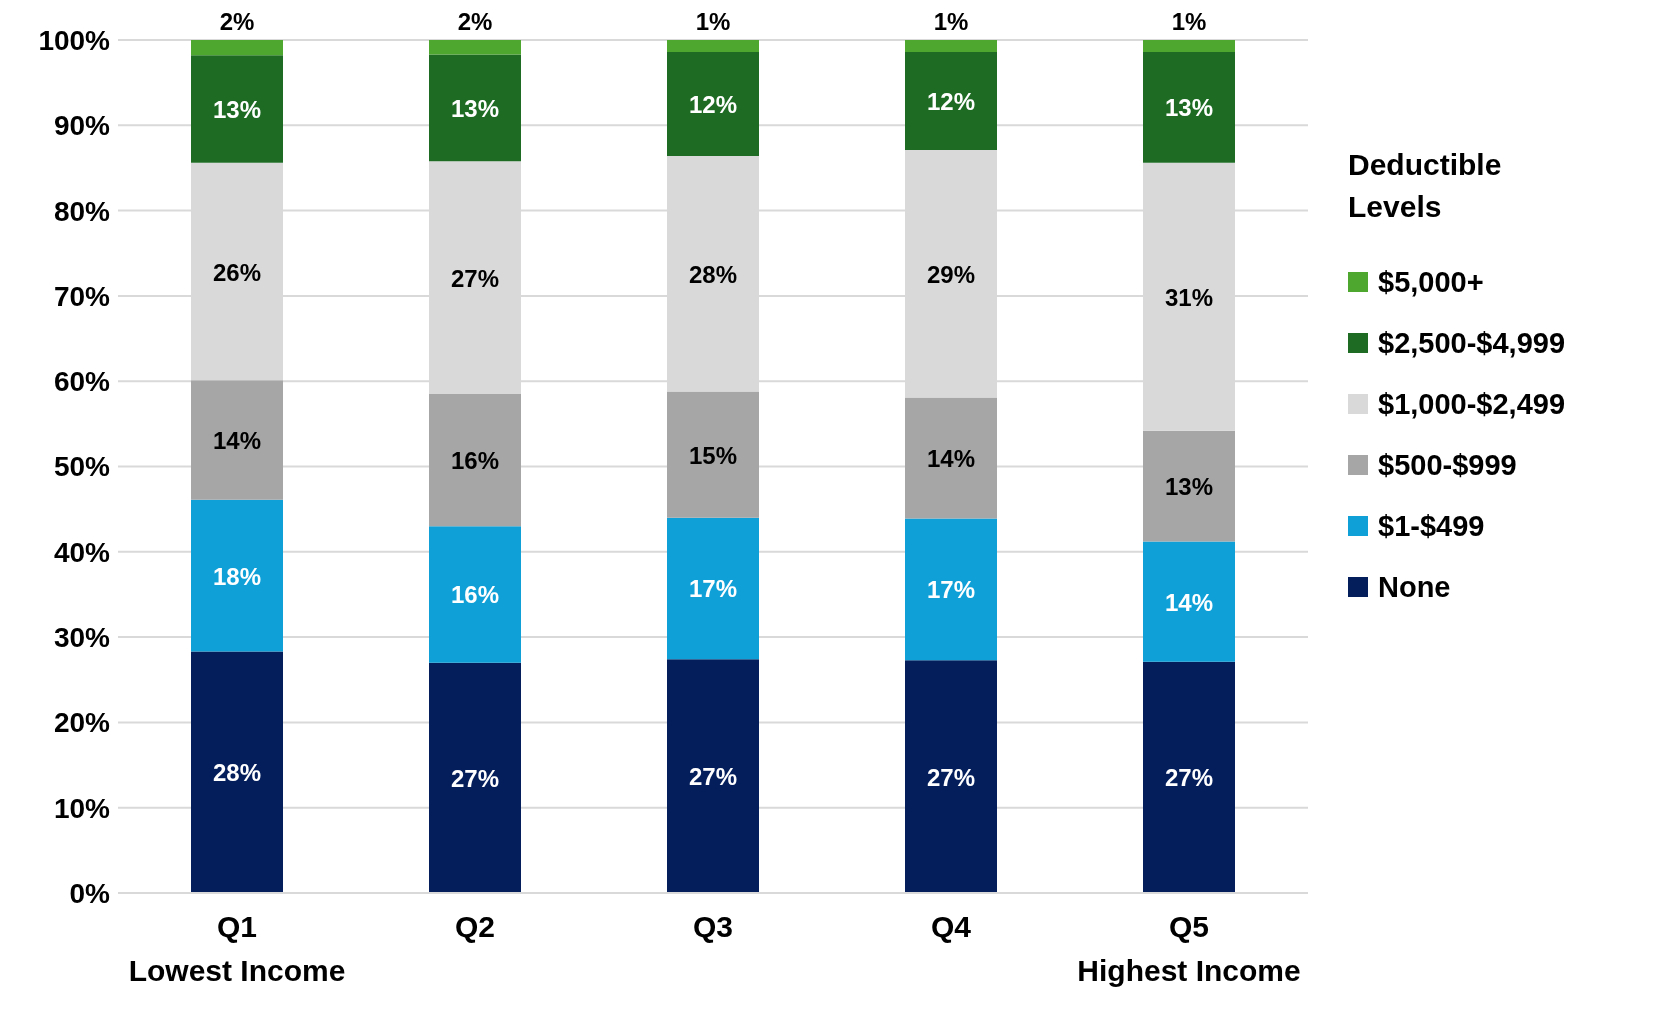 The width and height of the screenshot is (1665, 1023). Describe the element at coordinates (82, 723) in the screenshot. I see `y-tick-label: 20%` at that location.